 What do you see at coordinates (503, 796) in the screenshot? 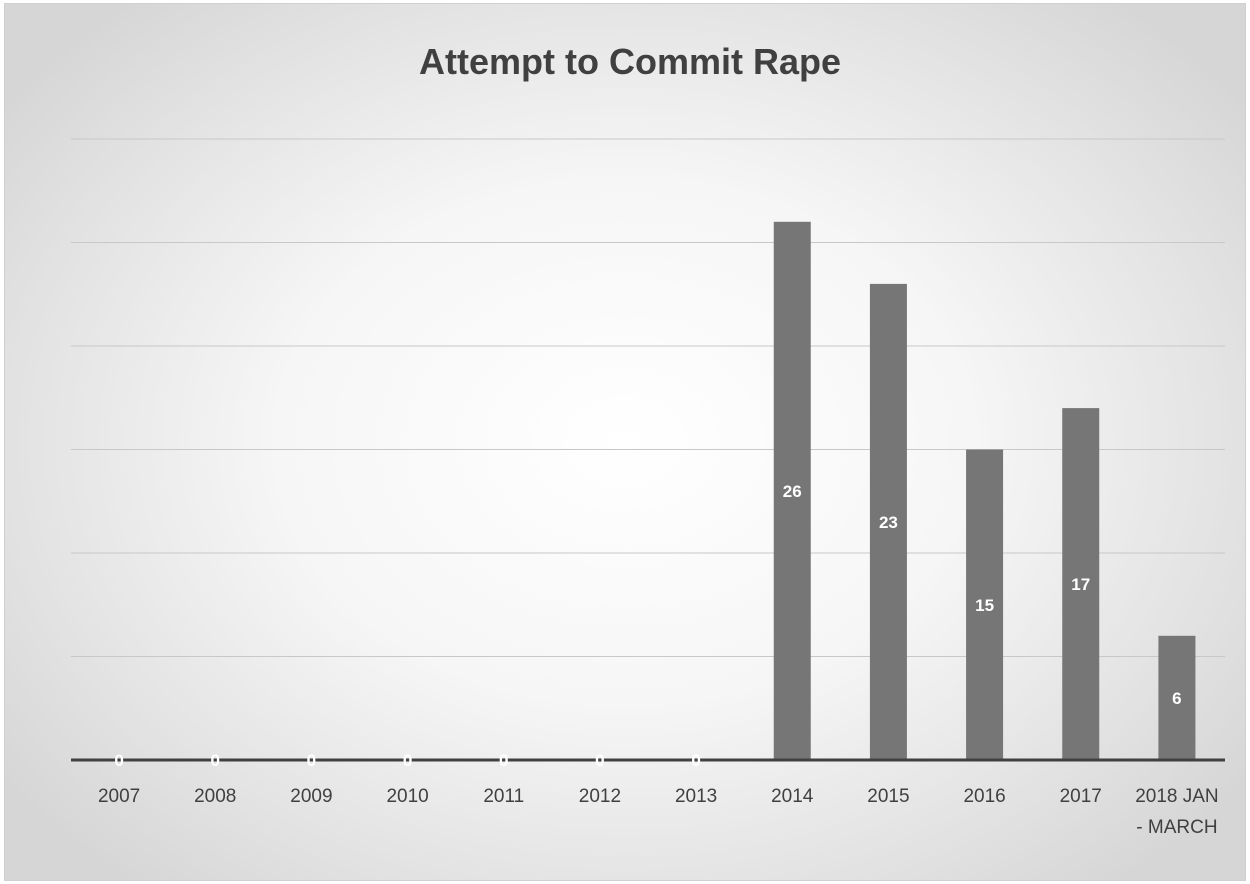
I see `x-tick-label: 2011` at bounding box center [503, 796].